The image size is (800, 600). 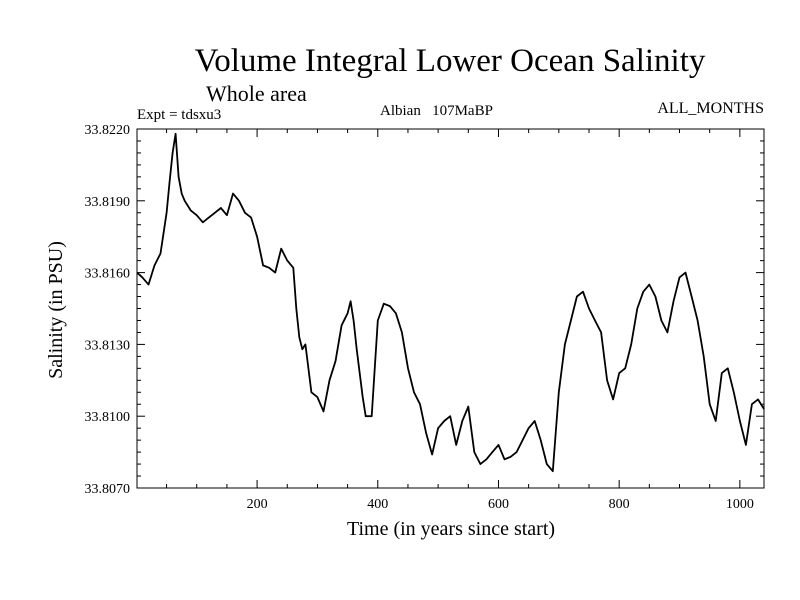 I want to click on y-tick-label: 33.8220, so click(x=108, y=130).